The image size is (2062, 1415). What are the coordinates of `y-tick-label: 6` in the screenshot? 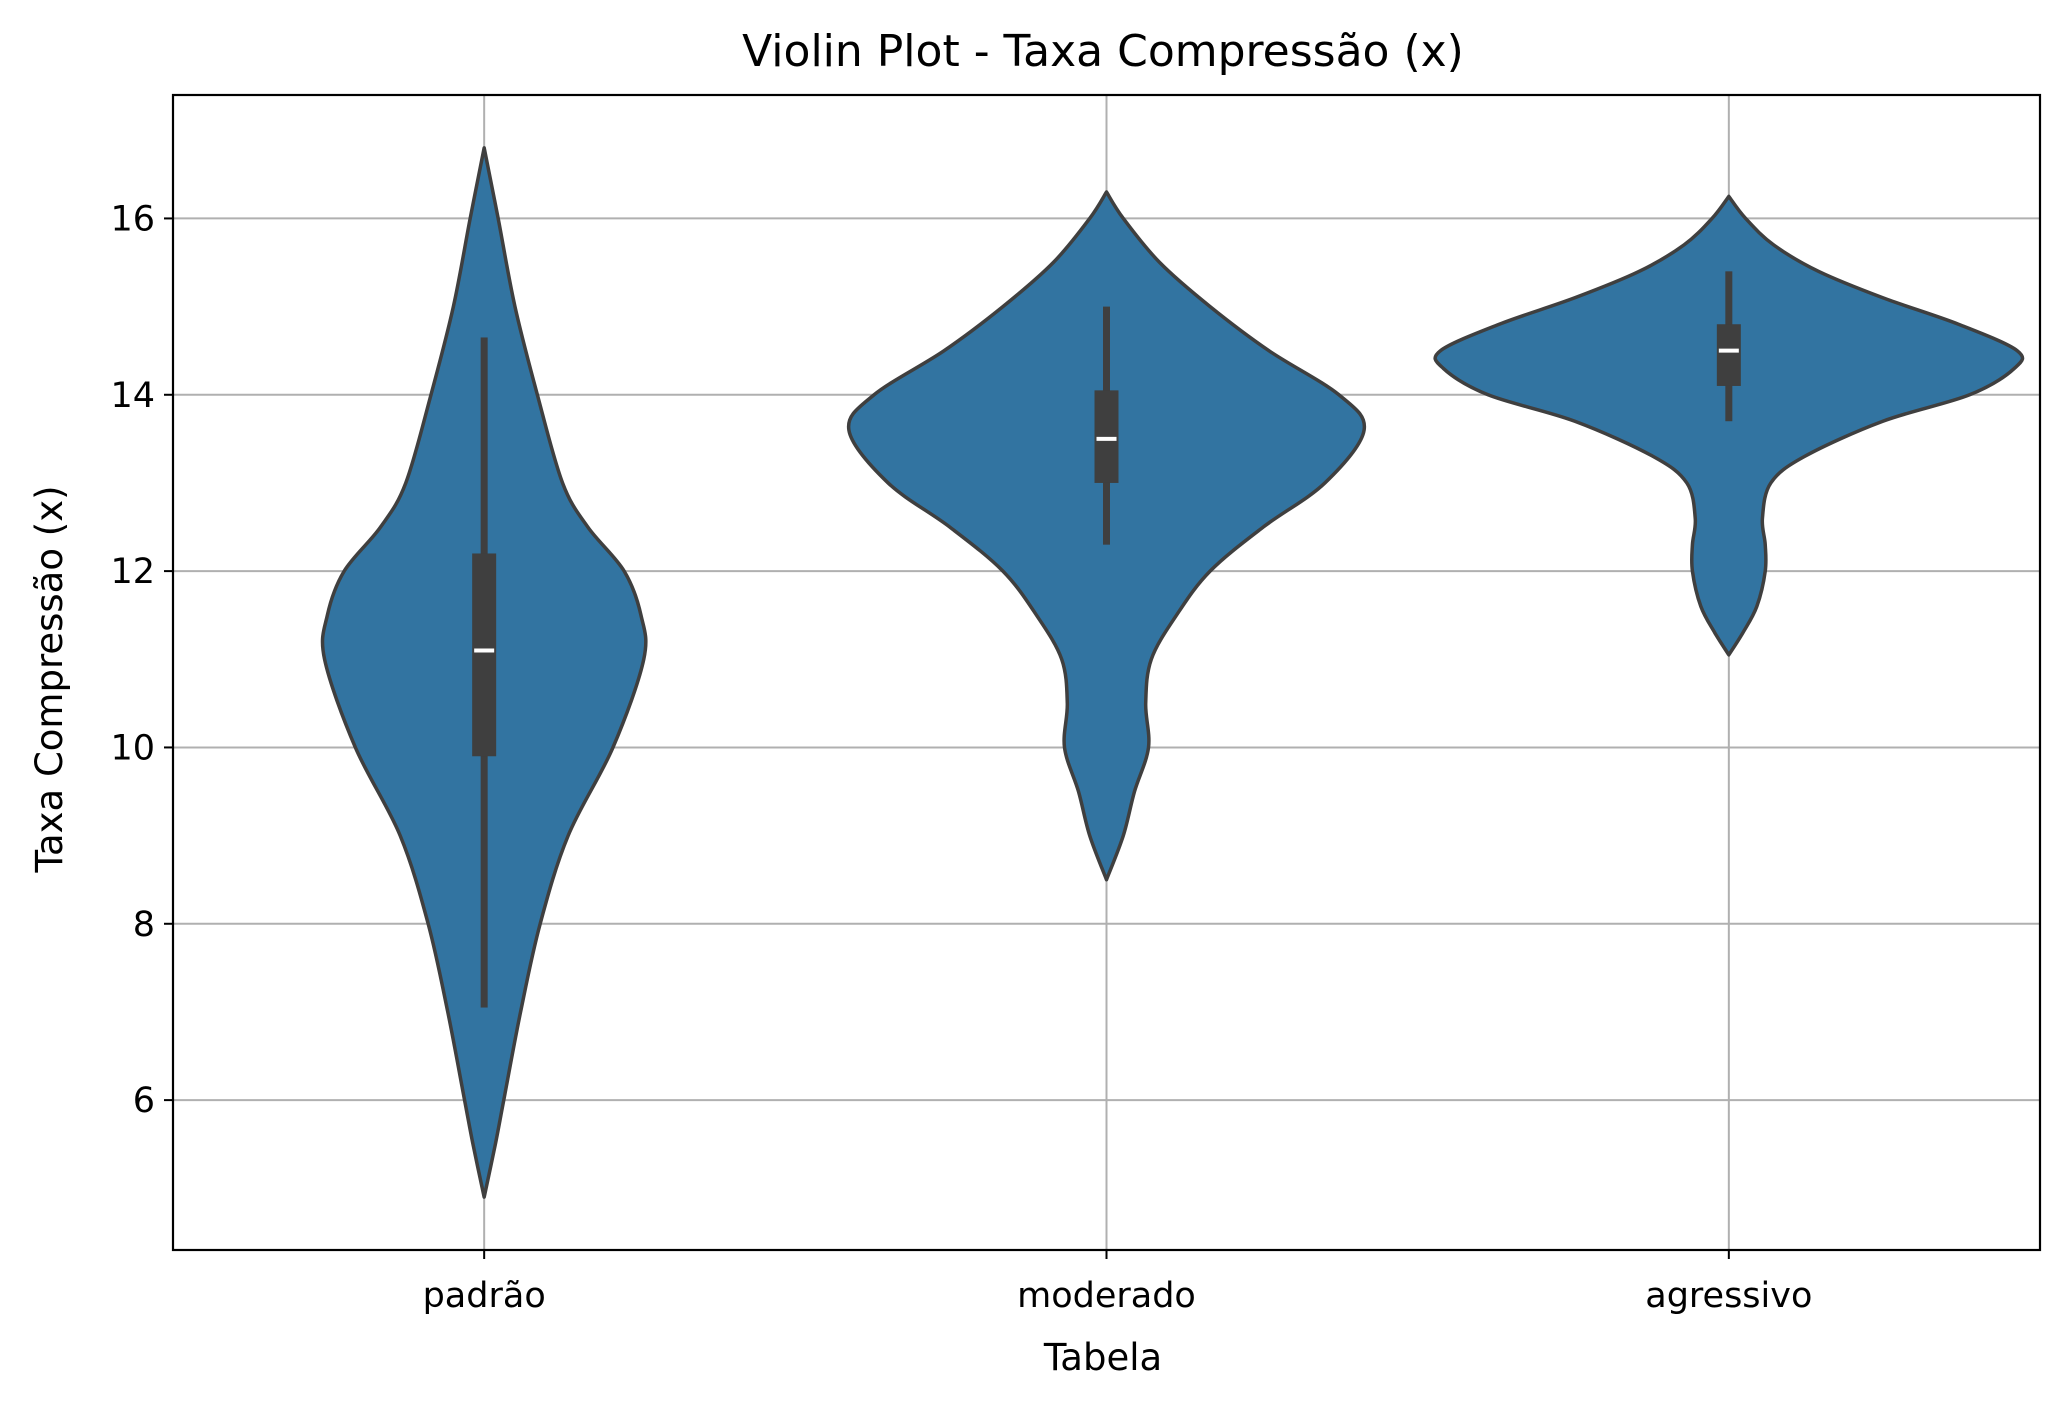 It's located at (144, 1101).